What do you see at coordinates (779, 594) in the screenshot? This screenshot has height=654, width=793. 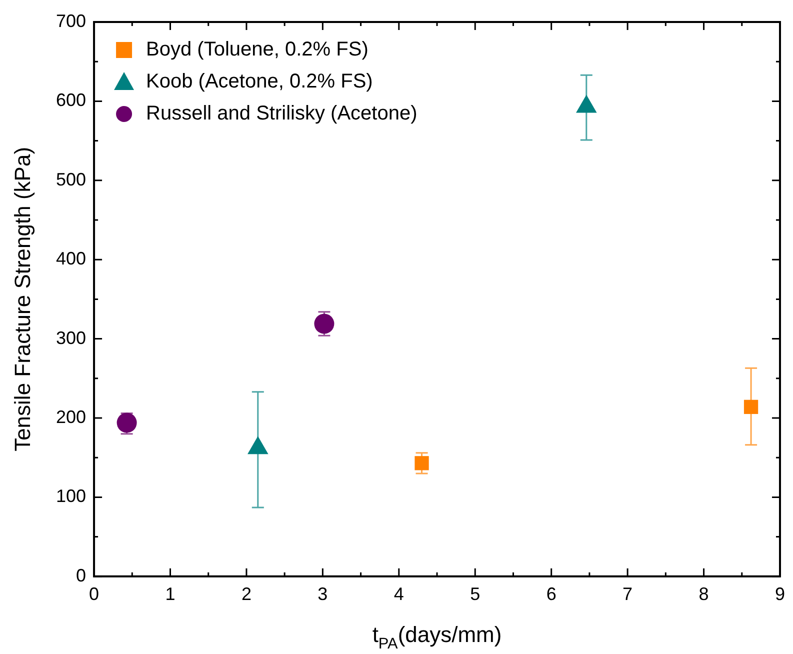 I see `x-tick-label: 9` at bounding box center [779, 594].